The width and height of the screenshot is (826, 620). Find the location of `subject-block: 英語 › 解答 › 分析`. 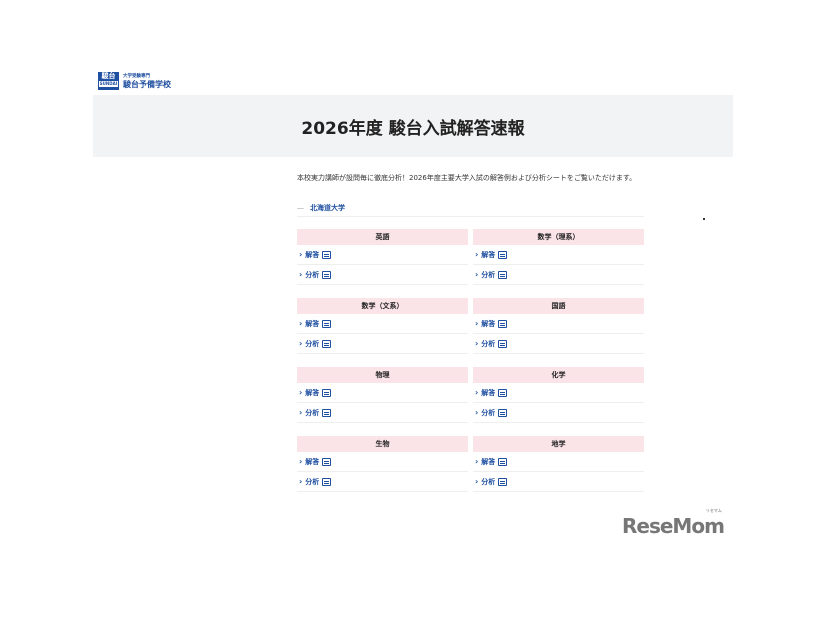

subject-block: 英語 › 解答 › 分析 is located at coordinates (382, 257).